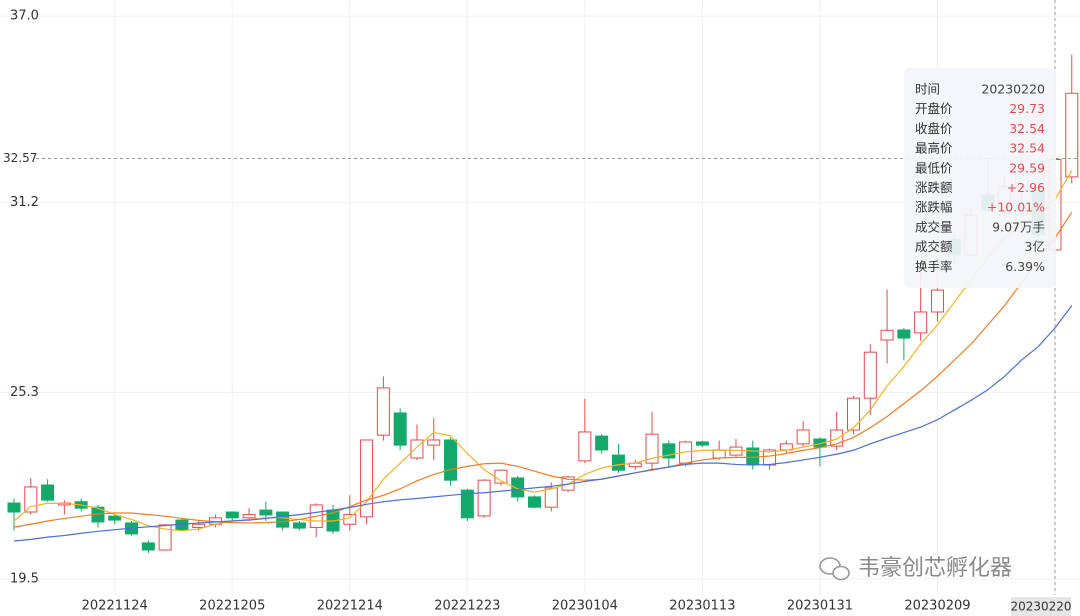 This screenshot has width=1080, height=616. I want to click on x-tick-label: 20230131, so click(820, 606).